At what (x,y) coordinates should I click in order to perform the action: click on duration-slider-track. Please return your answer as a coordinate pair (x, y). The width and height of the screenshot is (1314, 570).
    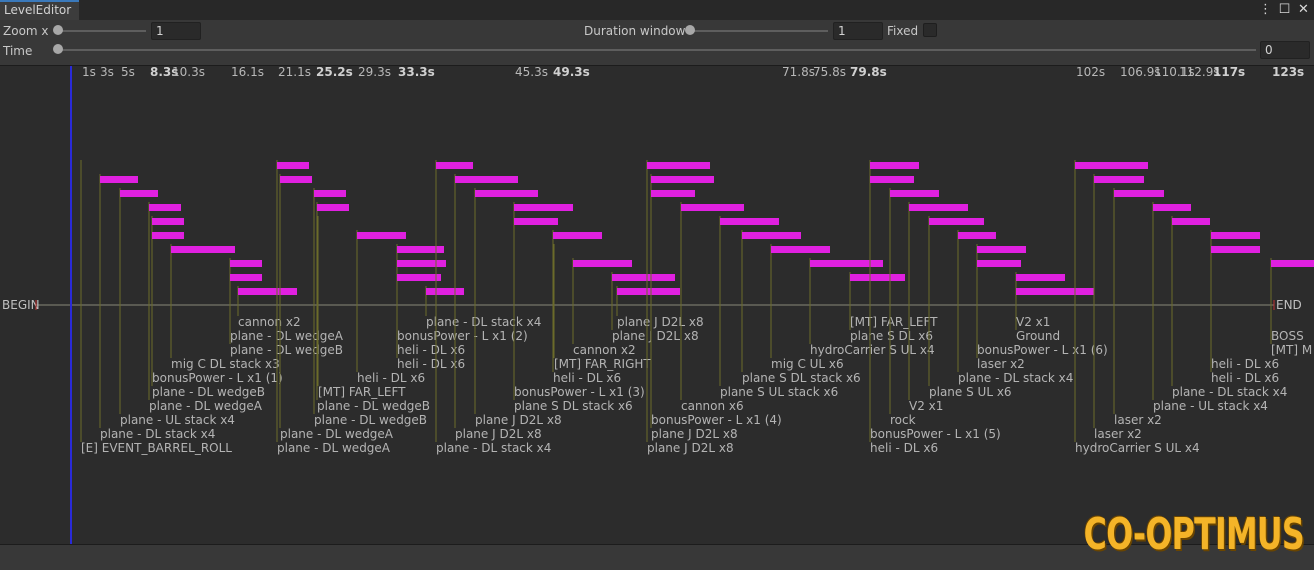
    Looking at the image, I should click on (758, 31).